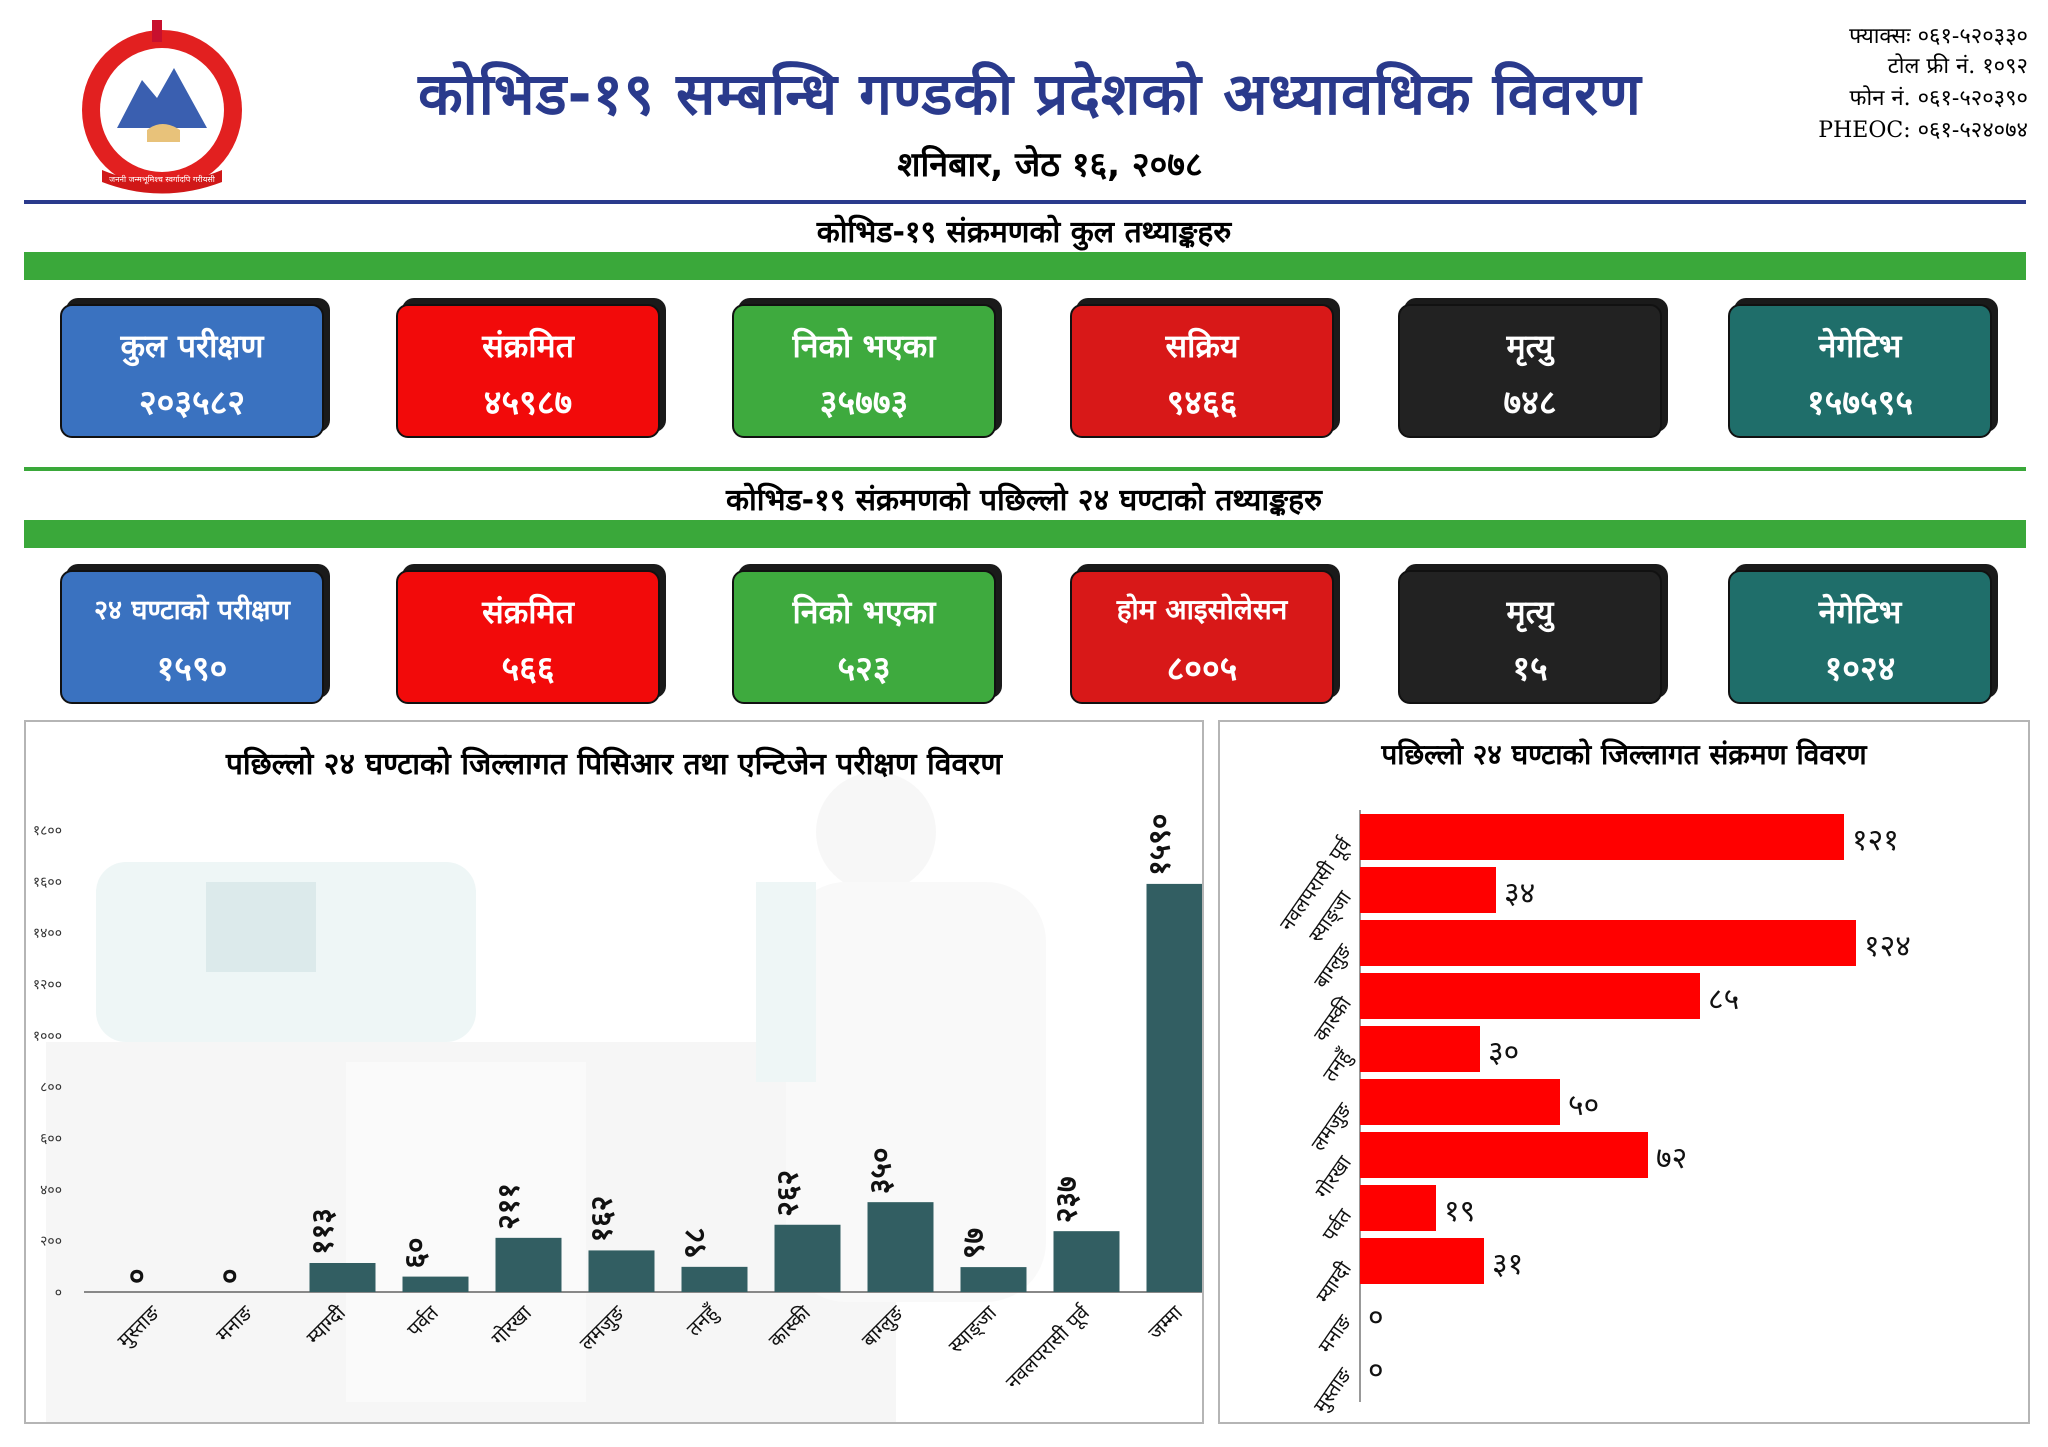 Image resolution: width=2048 pixels, height=1447 pixels. I want to click on y-axis: ० २०० ४०० ६०० ८०० १००० १२०० १४०० १६०० १८००, so click(47, 1062).